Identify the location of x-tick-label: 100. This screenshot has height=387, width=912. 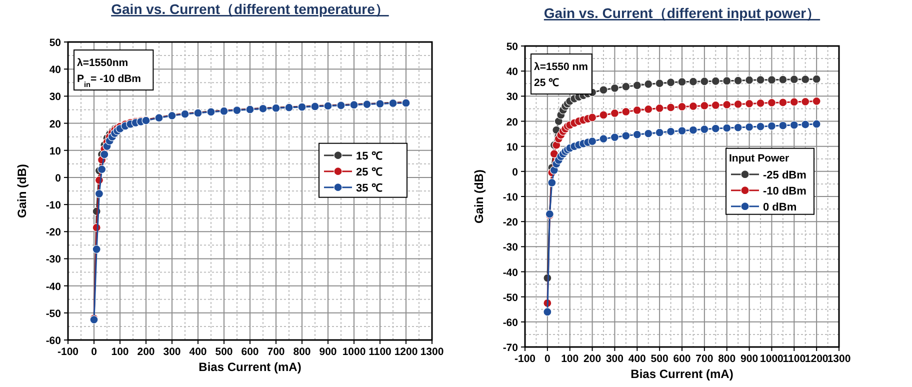
(570, 359).